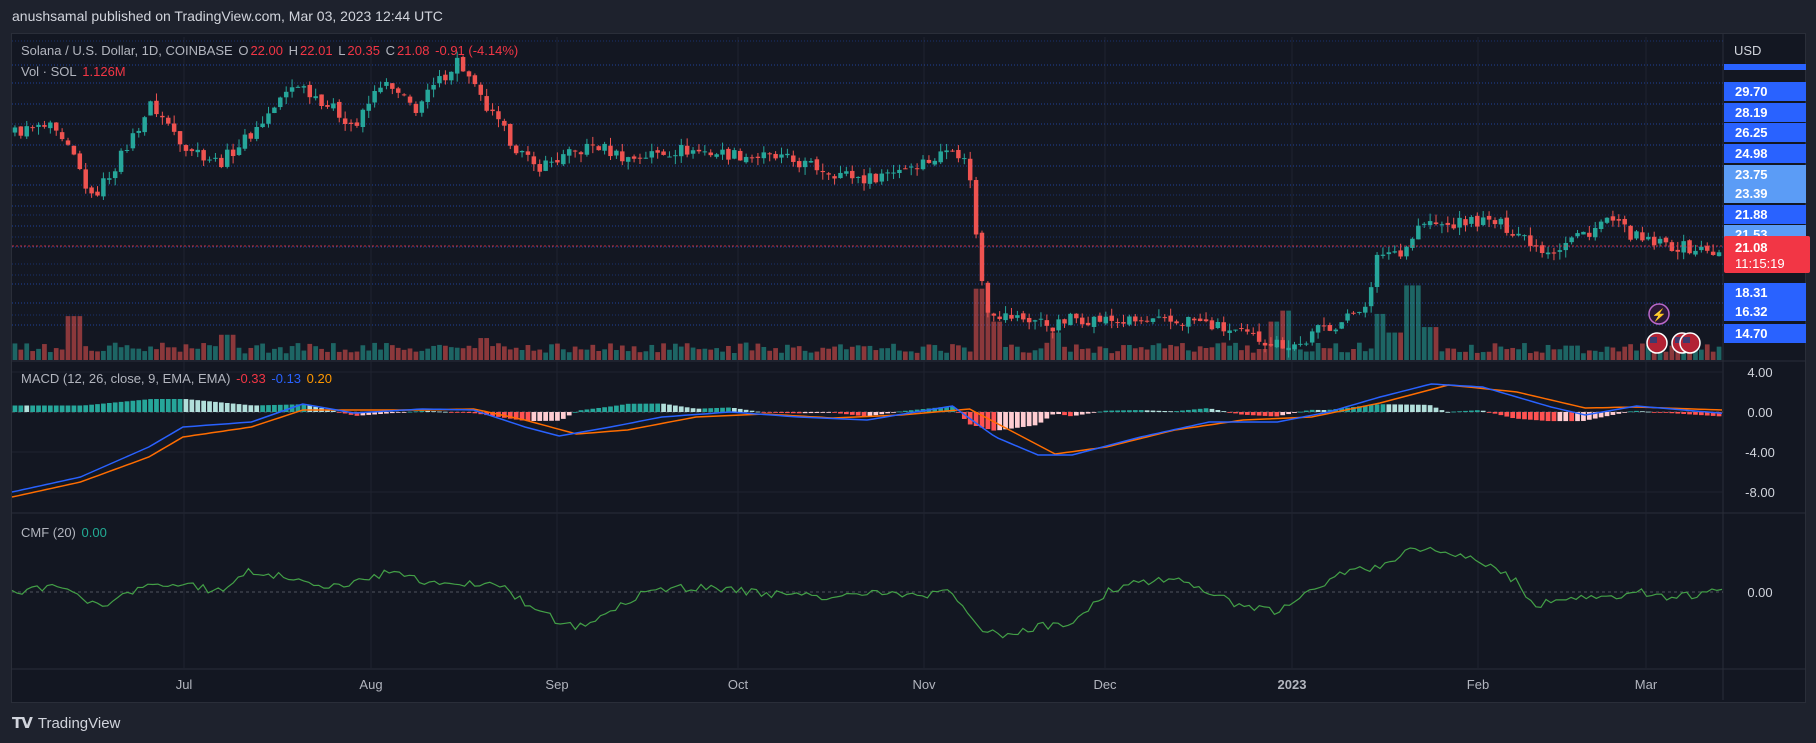 The height and width of the screenshot is (743, 1816). What do you see at coordinates (1678, 340) in the screenshot?
I see `flag-canton` at bounding box center [1678, 340].